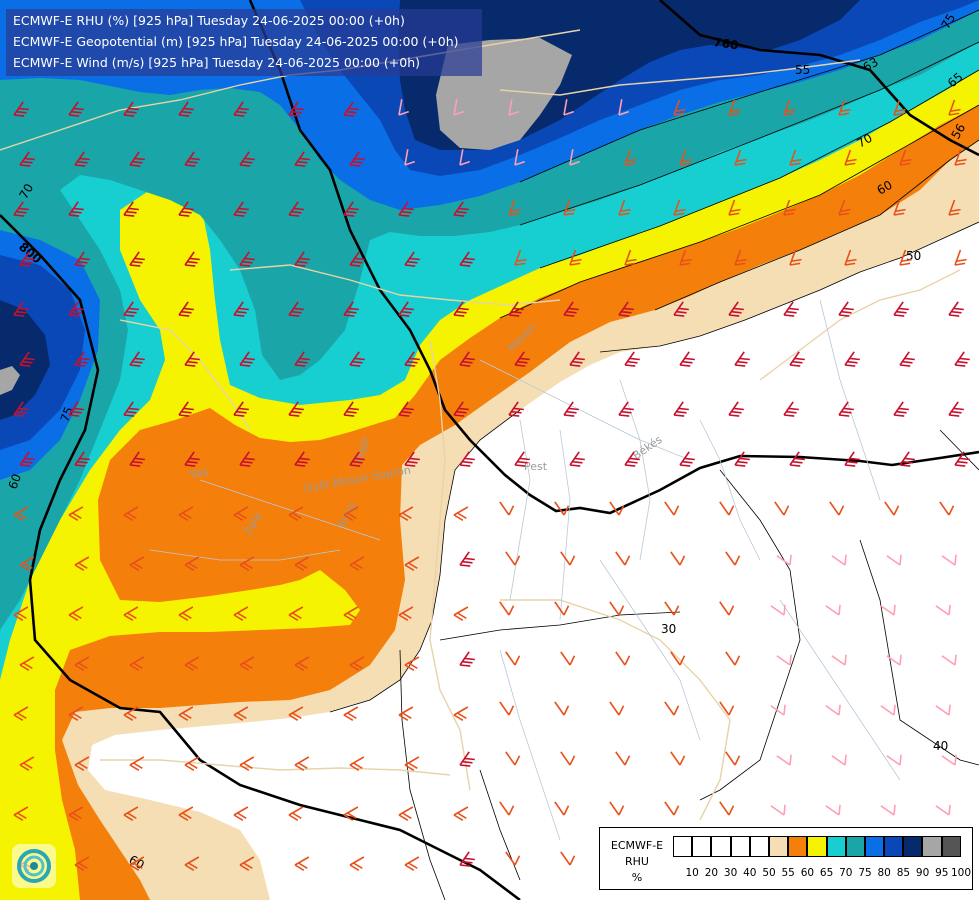 Image resolution: width=979 pixels, height=900 pixels. I want to click on legend-tick: 50, so click(769, 873).